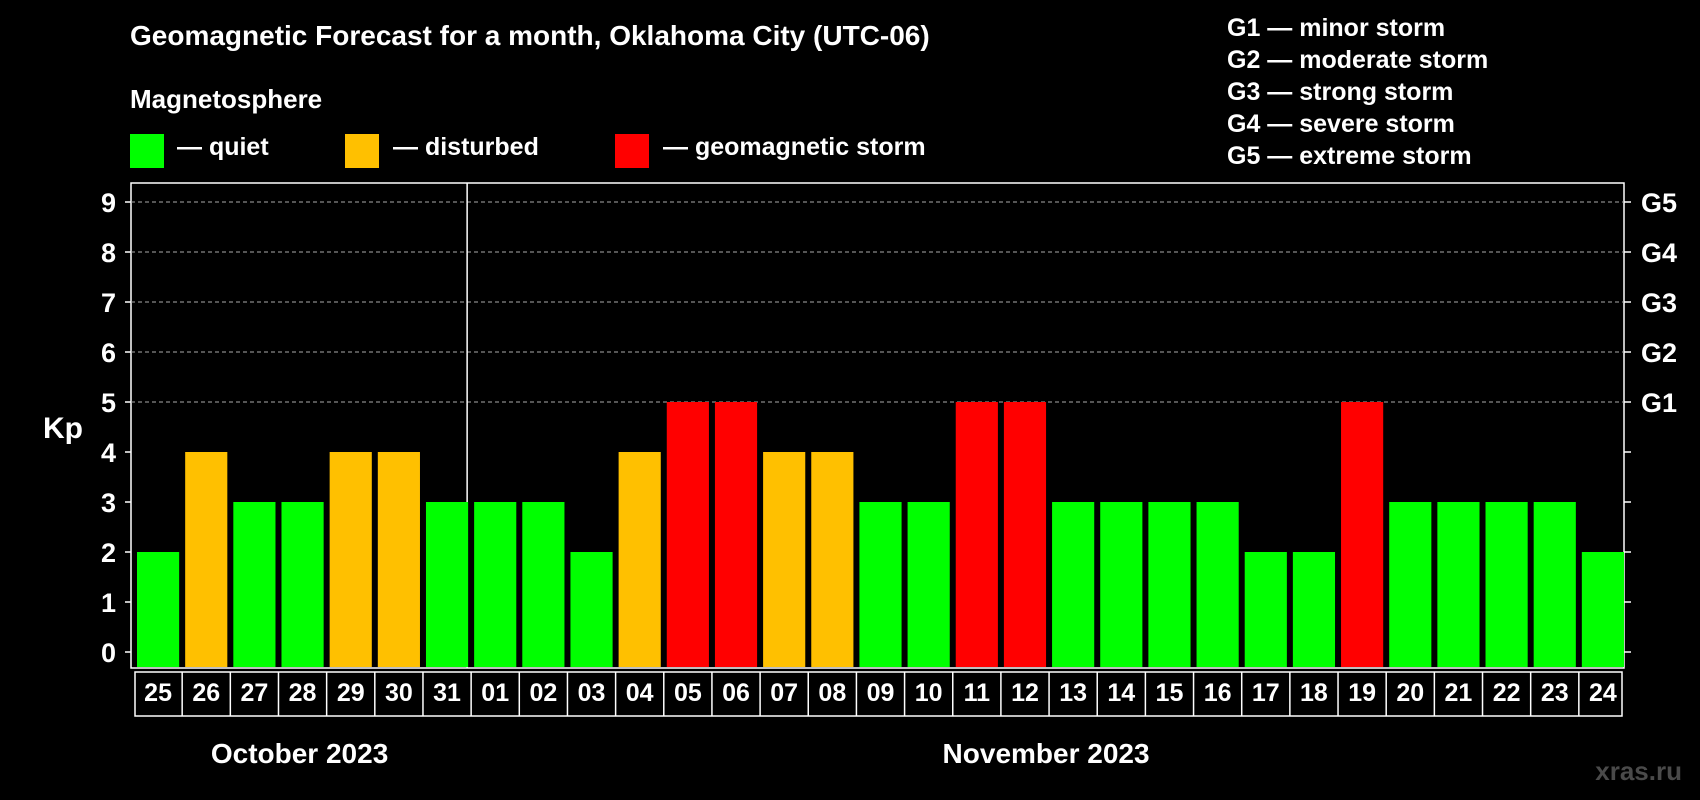  Describe the element at coordinates (351, 693) in the screenshot. I see `x-tick-label: 29` at that location.